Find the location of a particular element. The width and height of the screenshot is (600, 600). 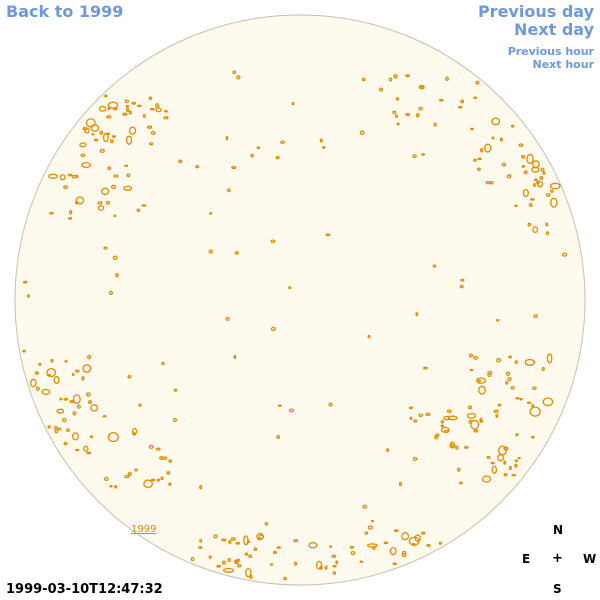

compass-west: W is located at coordinates (590, 559).